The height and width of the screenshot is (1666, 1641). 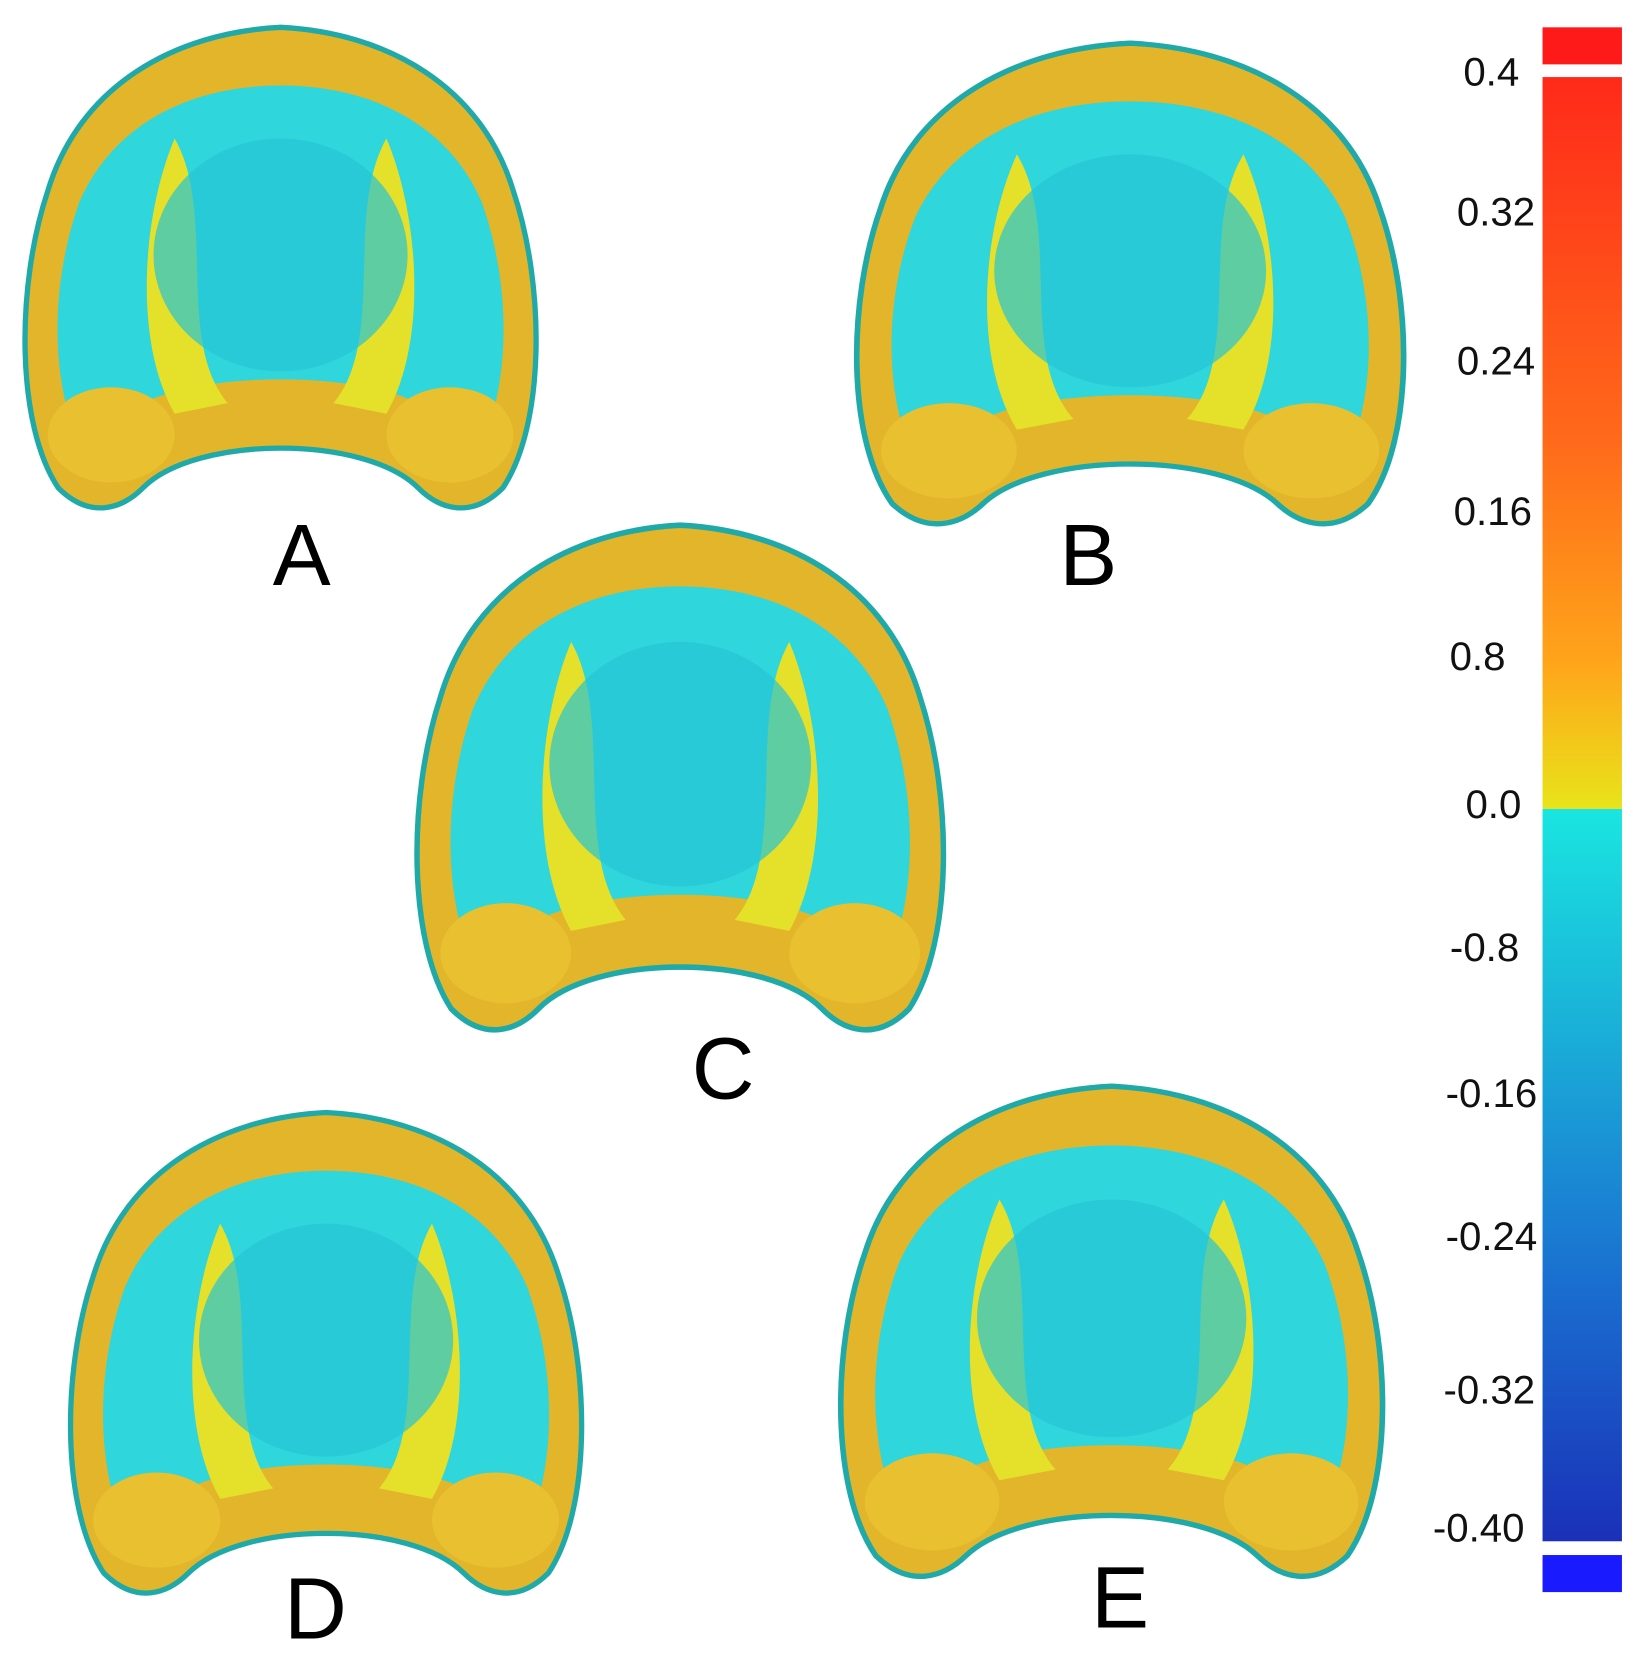 I want to click on scale-label: -0.8, so click(x=1484, y=947).